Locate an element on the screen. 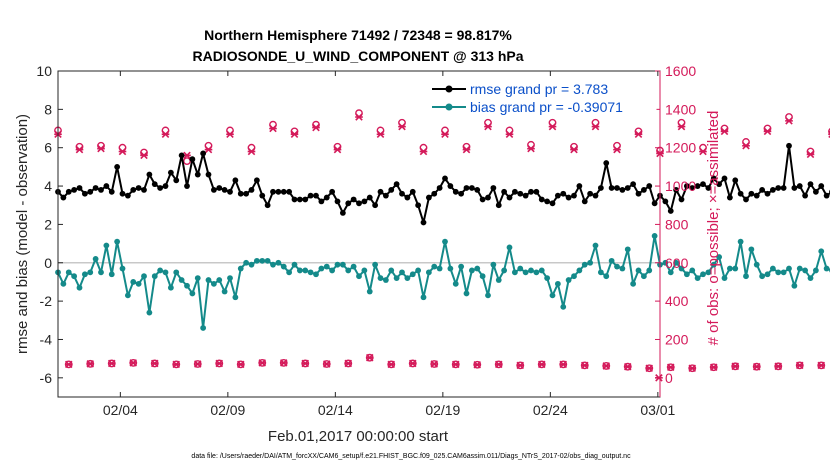  x-tick-label: 02/09 is located at coordinates (227, 410).